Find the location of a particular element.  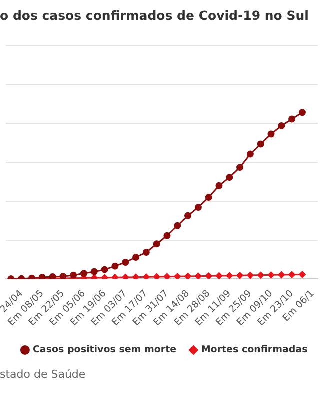

chart-title: o dos casos confirmados de Covid-19 no Sul is located at coordinates (154, 15).